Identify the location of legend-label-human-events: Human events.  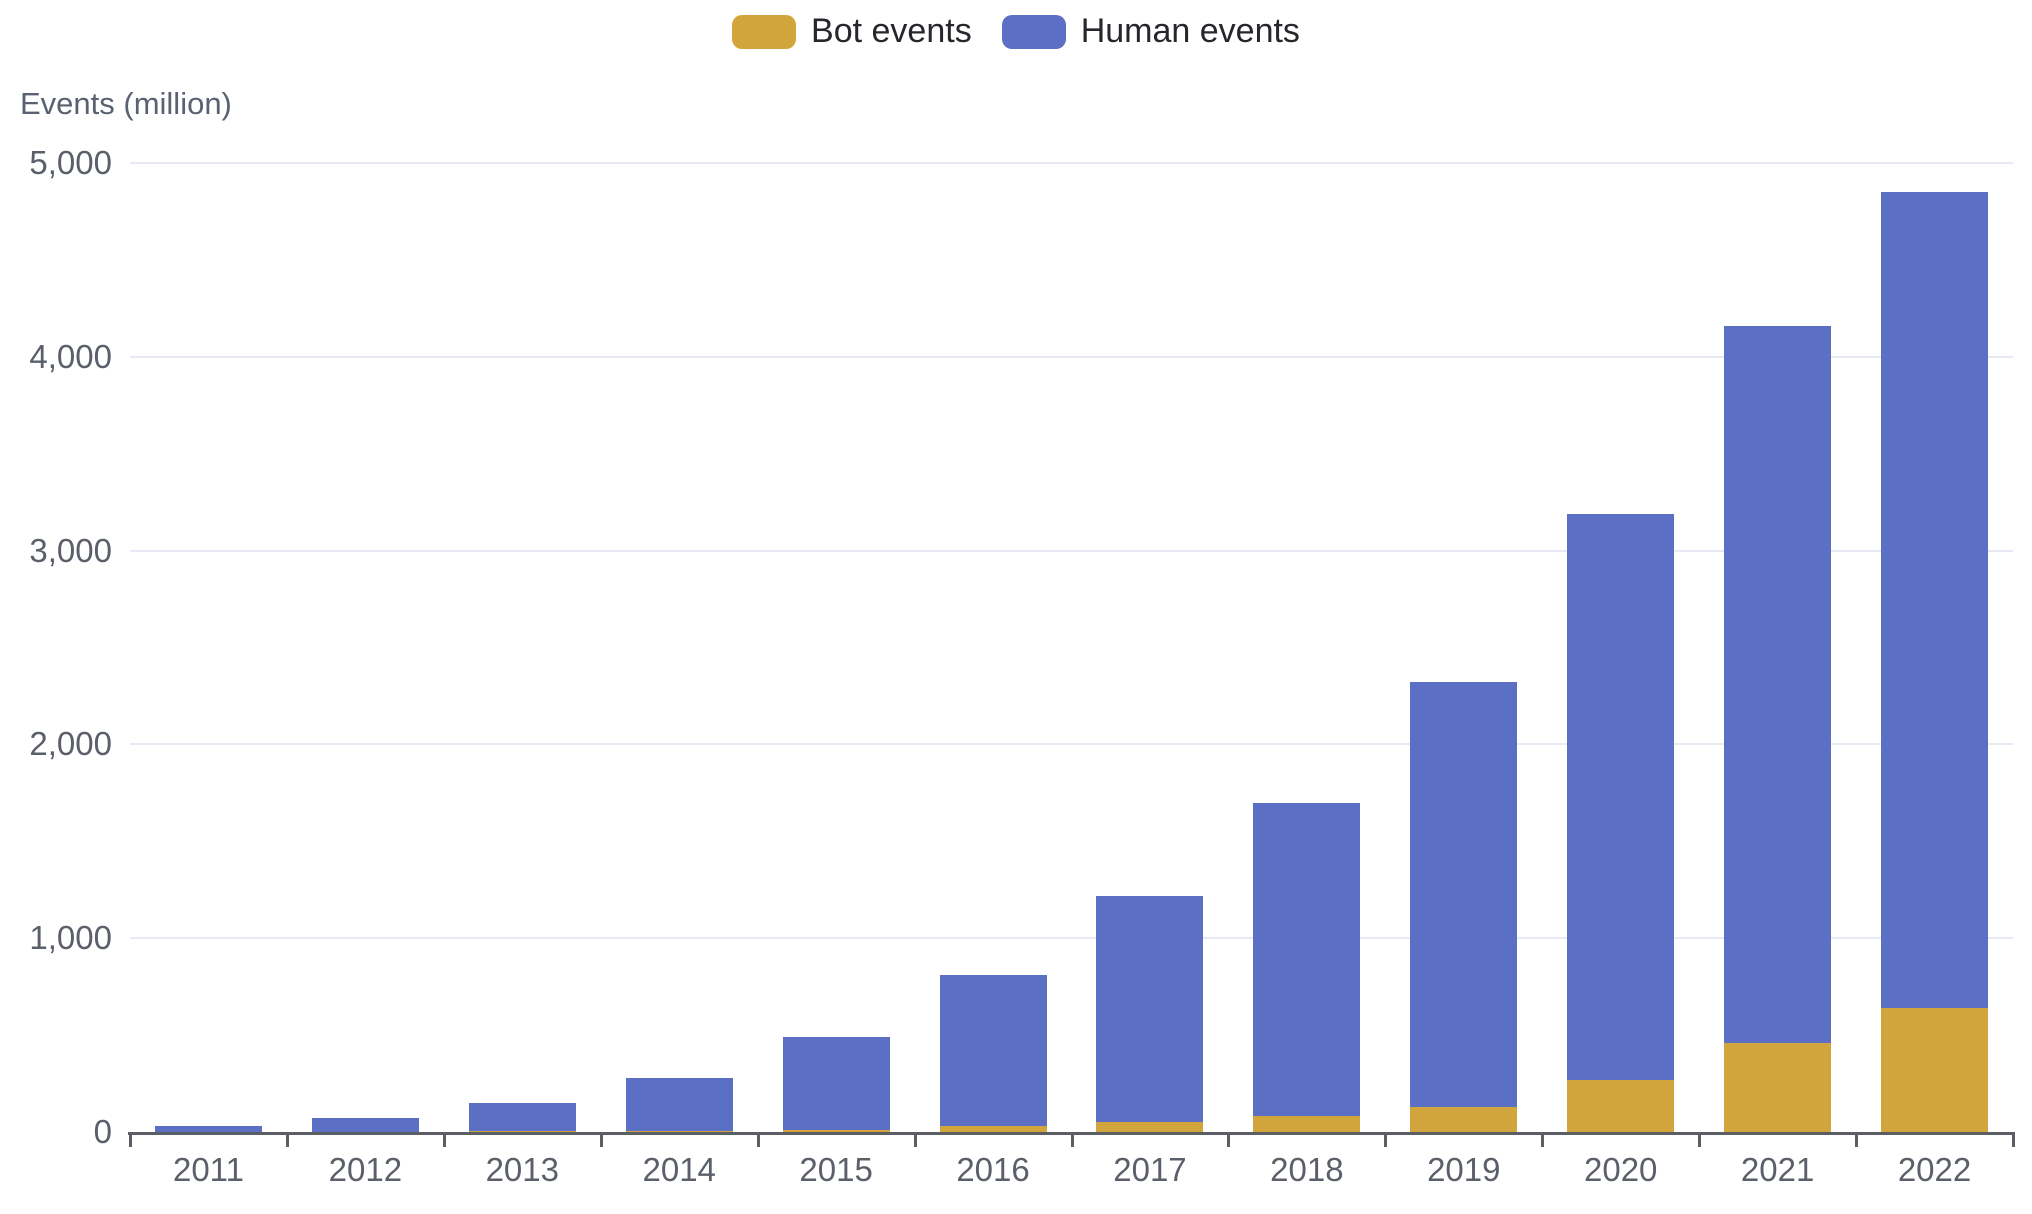
(1190, 31).